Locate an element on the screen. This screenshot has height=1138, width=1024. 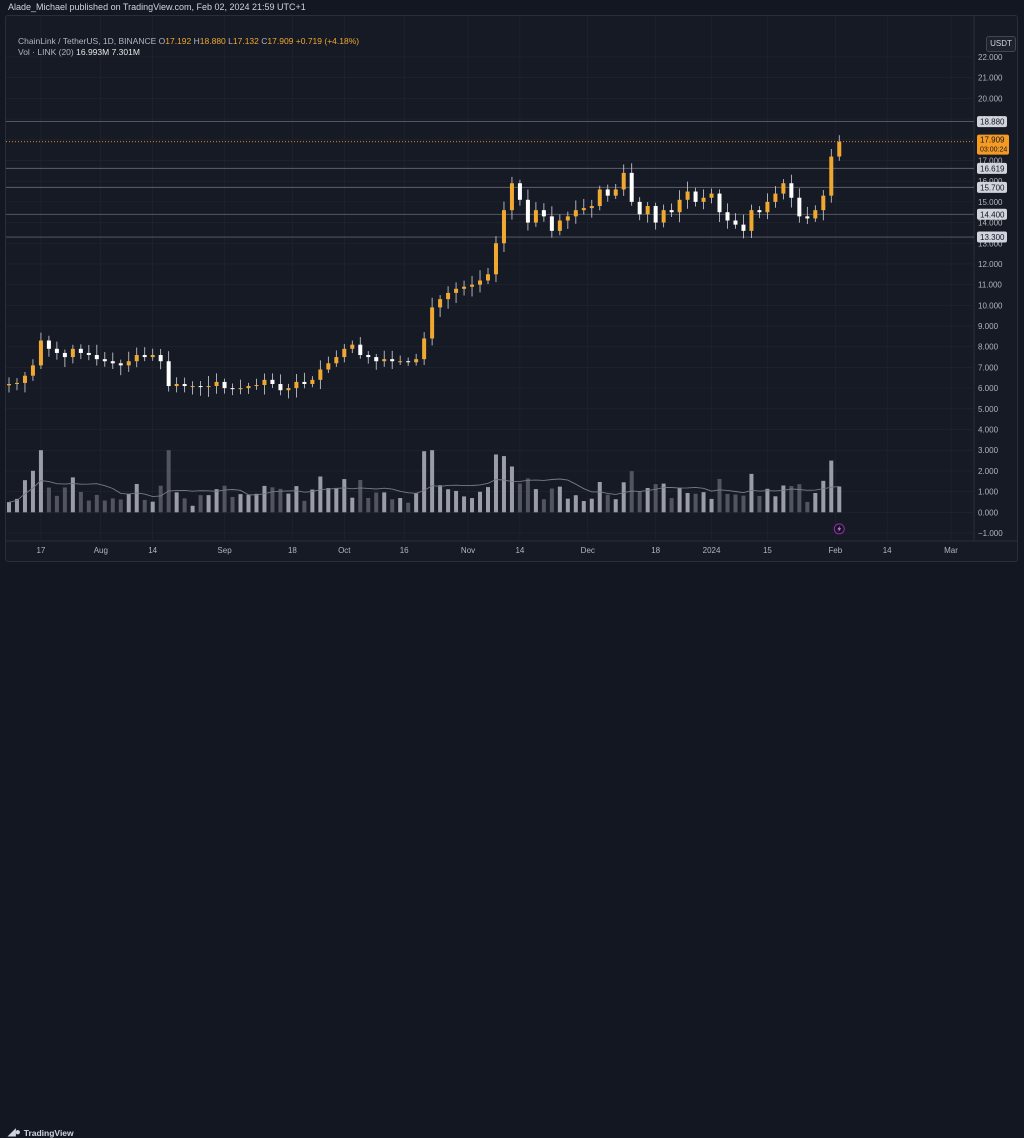
y-tick-label: 22.000 is located at coordinates (990, 57).